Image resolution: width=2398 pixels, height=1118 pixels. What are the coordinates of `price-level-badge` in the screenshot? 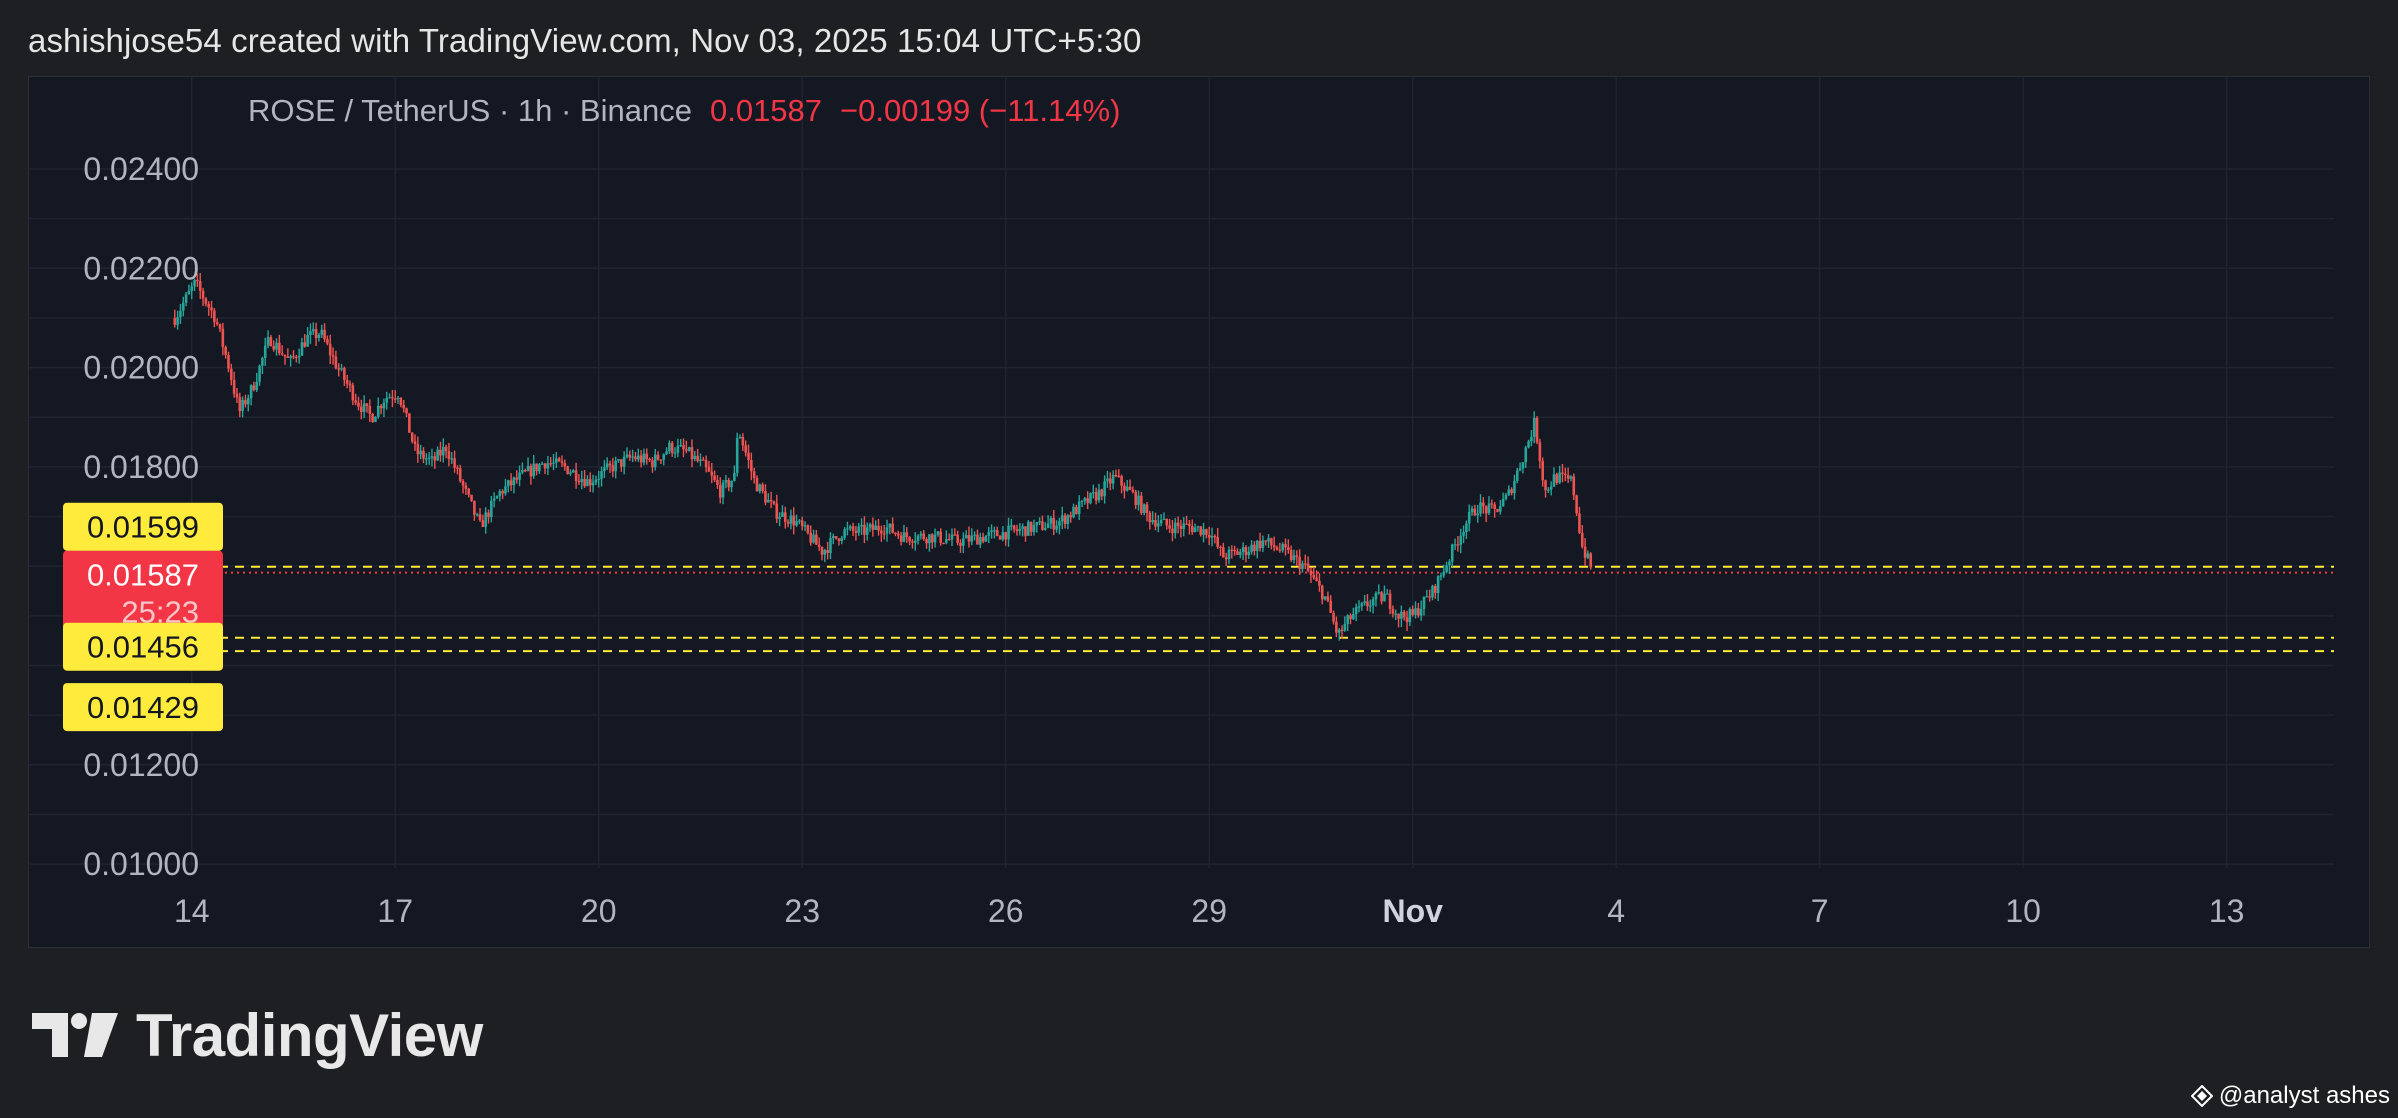 It's located at (143, 646).